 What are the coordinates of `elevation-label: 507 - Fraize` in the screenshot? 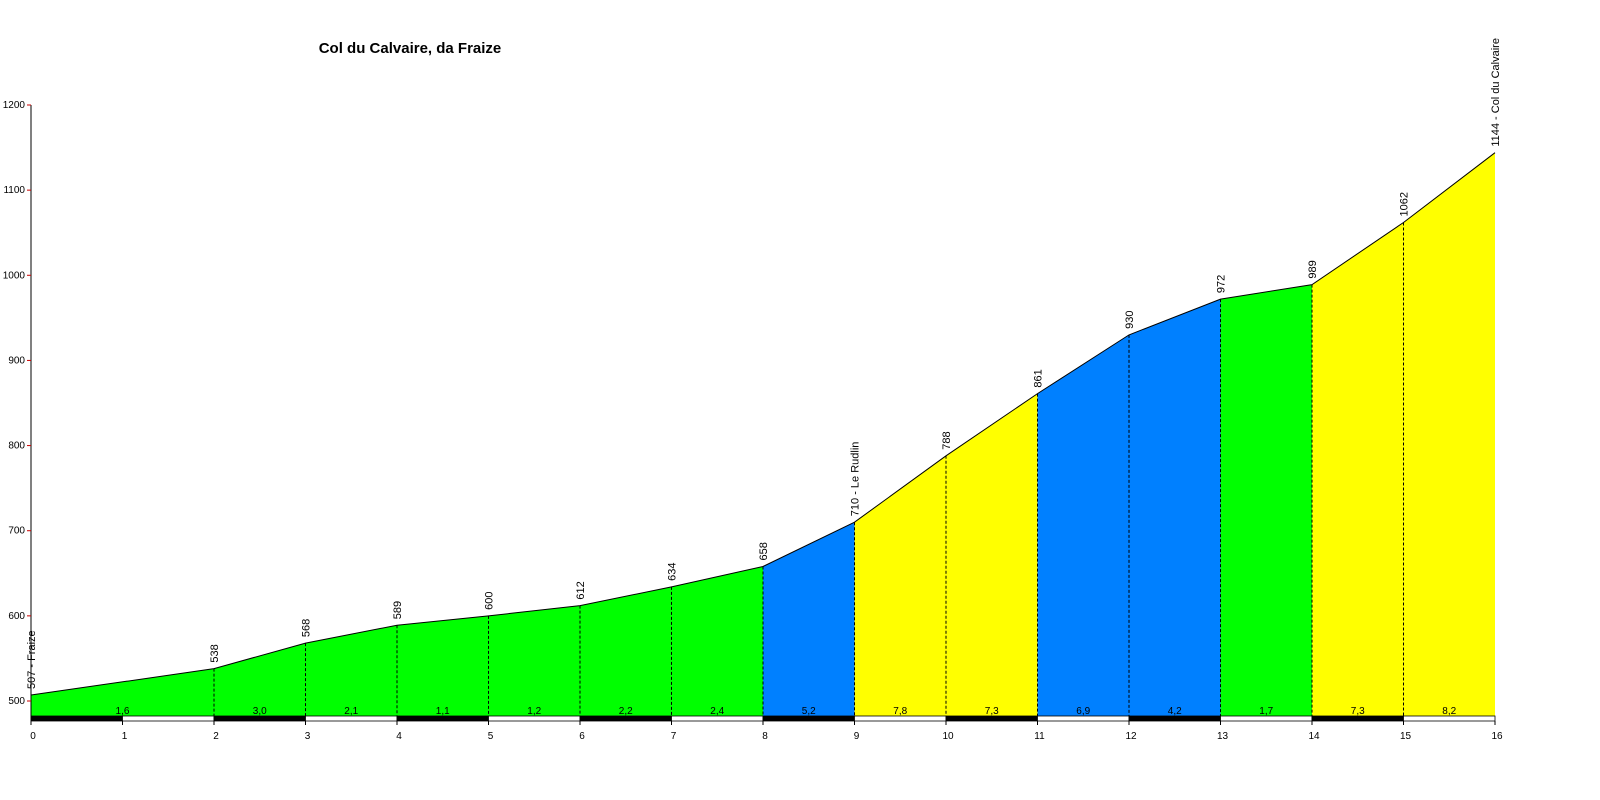 It's located at (32, 659).